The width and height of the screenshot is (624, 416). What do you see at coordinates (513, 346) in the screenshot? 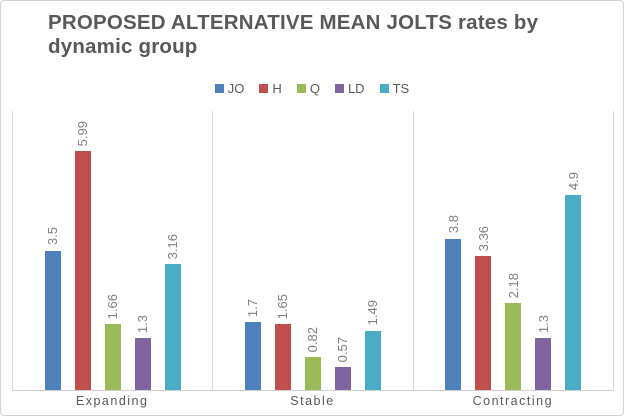
I see `bar-q-contracting` at bounding box center [513, 346].